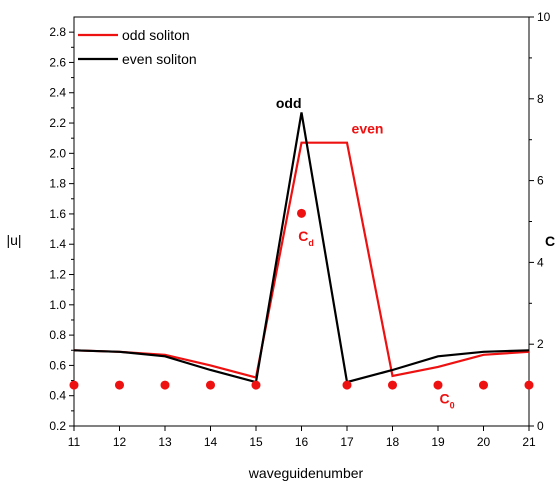  What do you see at coordinates (550, 241) in the screenshot?
I see `right-axis-title: C` at bounding box center [550, 241].